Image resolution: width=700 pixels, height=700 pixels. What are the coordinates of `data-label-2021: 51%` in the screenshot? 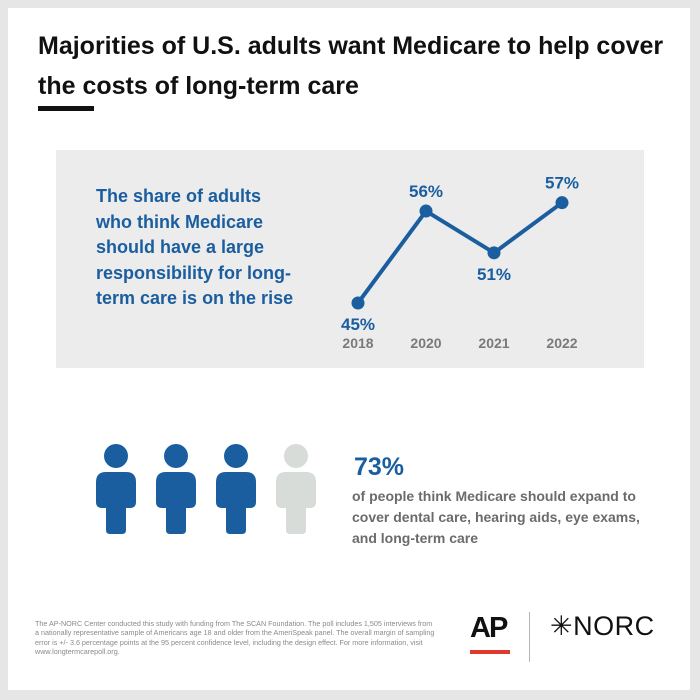 It's located at (494, 274).